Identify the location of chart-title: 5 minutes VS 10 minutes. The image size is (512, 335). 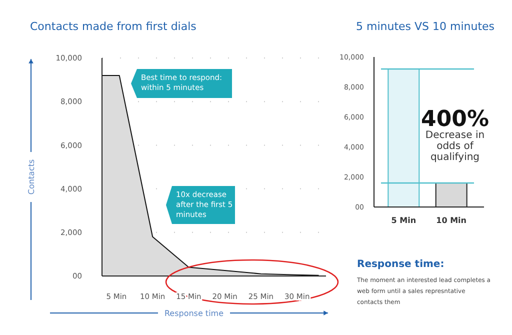
(425, 26).